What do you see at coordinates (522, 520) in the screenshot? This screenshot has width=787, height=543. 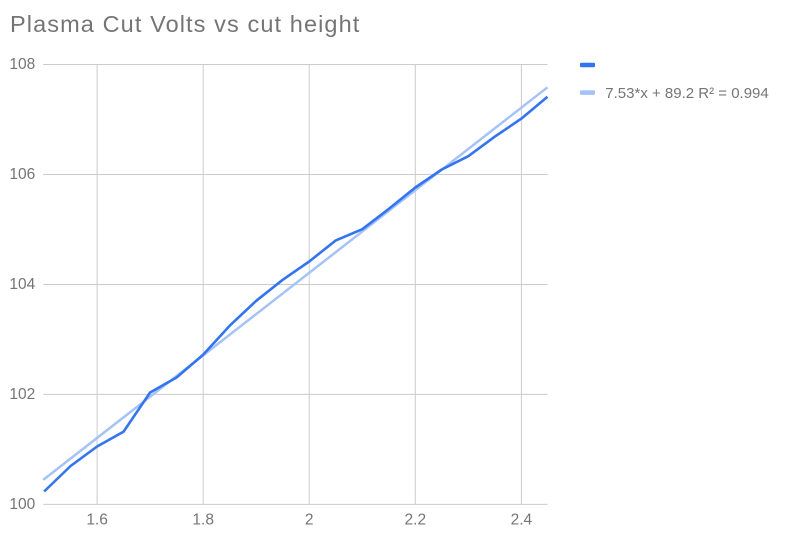 I see `svg-text: 2.4` at bounding box center [522, 520].